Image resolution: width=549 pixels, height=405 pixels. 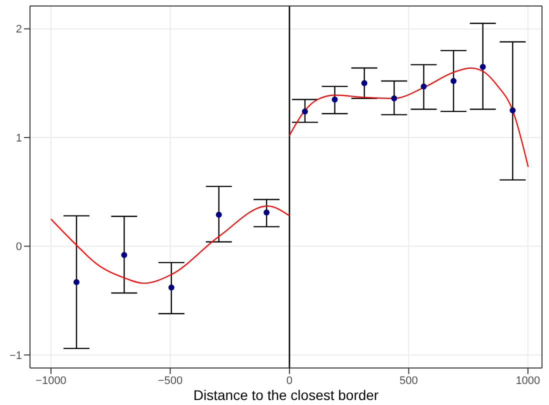 What do you see at coordinates (289, 380) in the screenshot?
I see `x-tick-label: 0` at bounding box center [289, 380].